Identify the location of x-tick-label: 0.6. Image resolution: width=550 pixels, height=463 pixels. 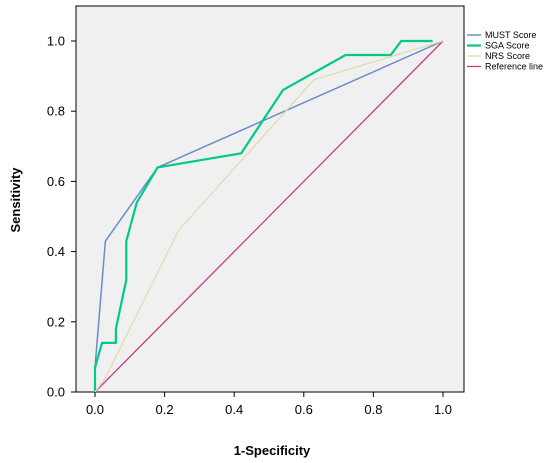
(304, 409).